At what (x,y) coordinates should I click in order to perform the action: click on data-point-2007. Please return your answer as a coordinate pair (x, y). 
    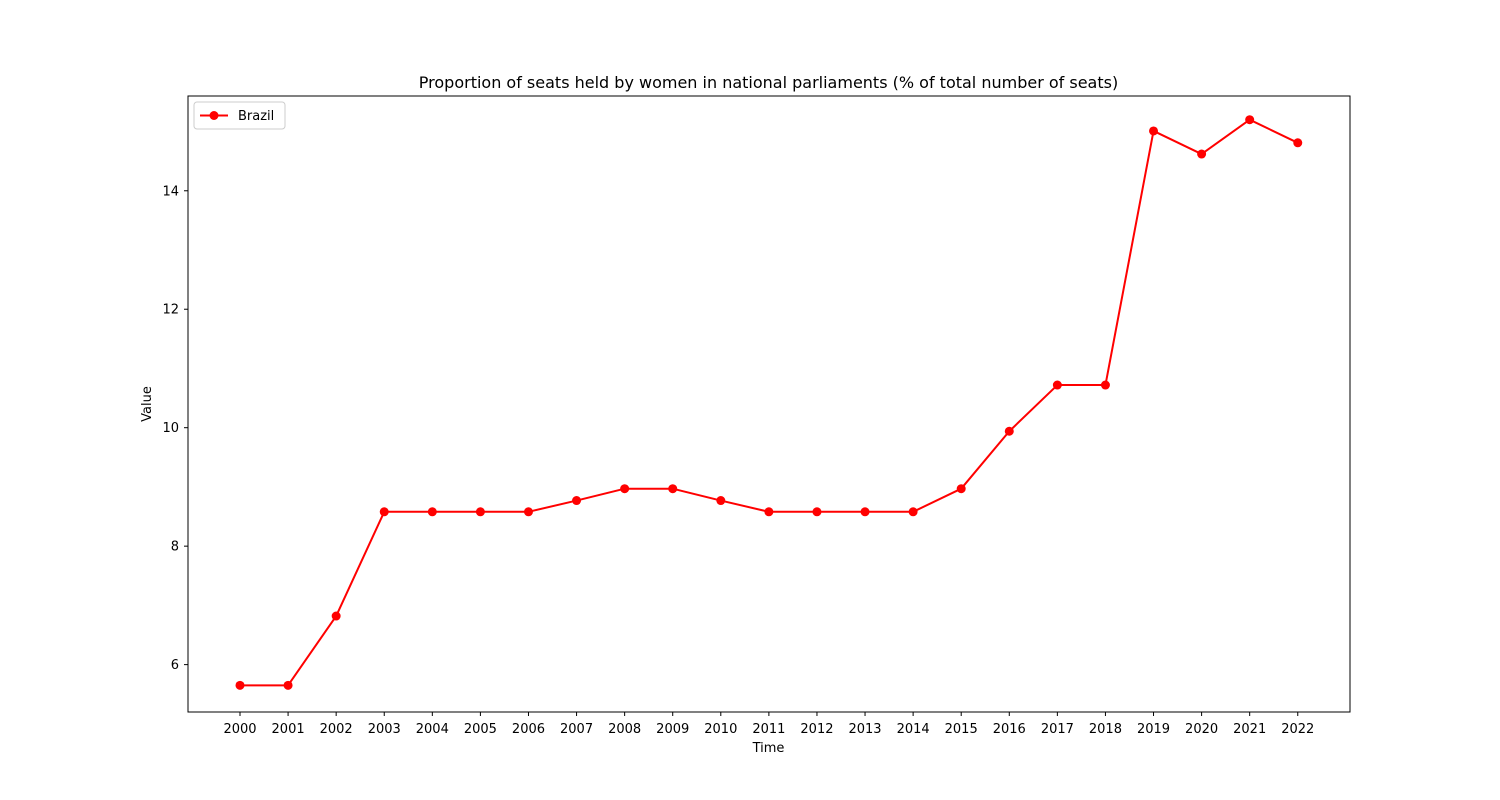
    Looking at the image, I should click on (577, 501).